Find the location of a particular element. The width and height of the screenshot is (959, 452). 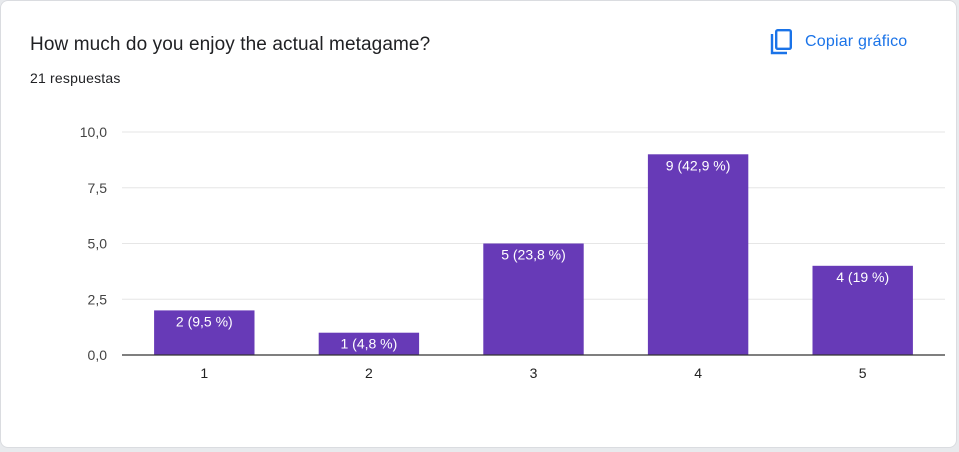

y-tick-label: 10,0 is located at coordinates (93, 132).